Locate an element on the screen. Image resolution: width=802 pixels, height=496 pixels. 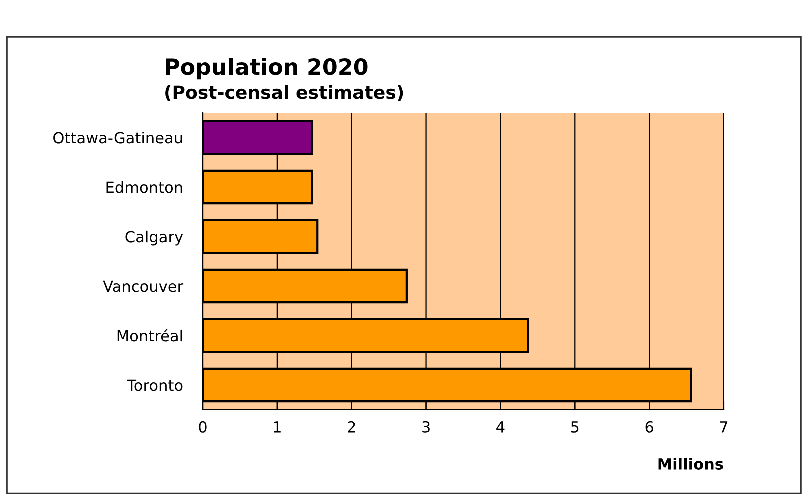
x-tick-label: 1 is located at coordinates (277, 427).